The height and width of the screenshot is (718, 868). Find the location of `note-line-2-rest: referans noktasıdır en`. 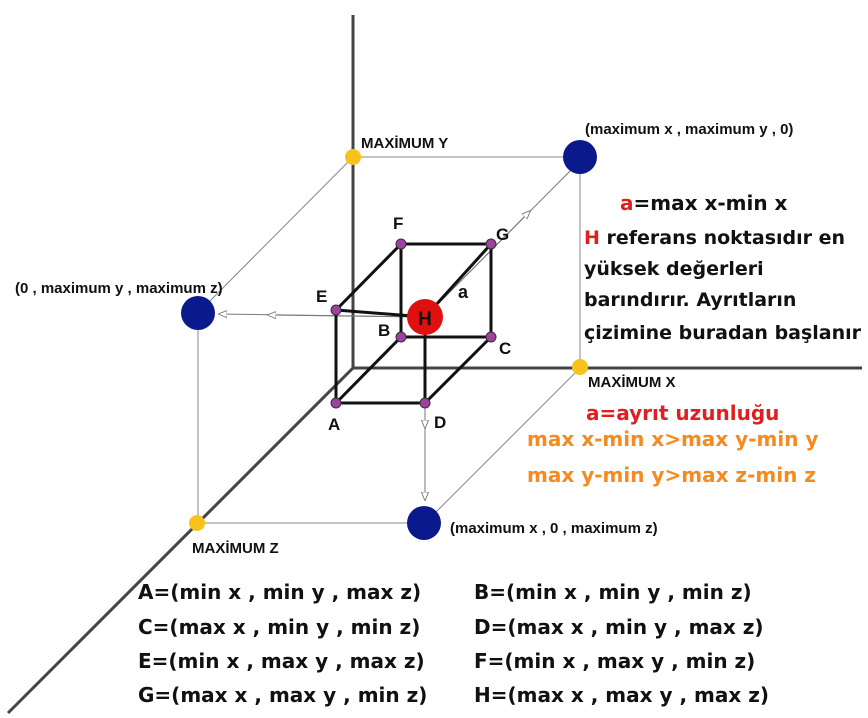

note-line-2-rest: referans noktasıdır en is located at coordinates (722, 238).